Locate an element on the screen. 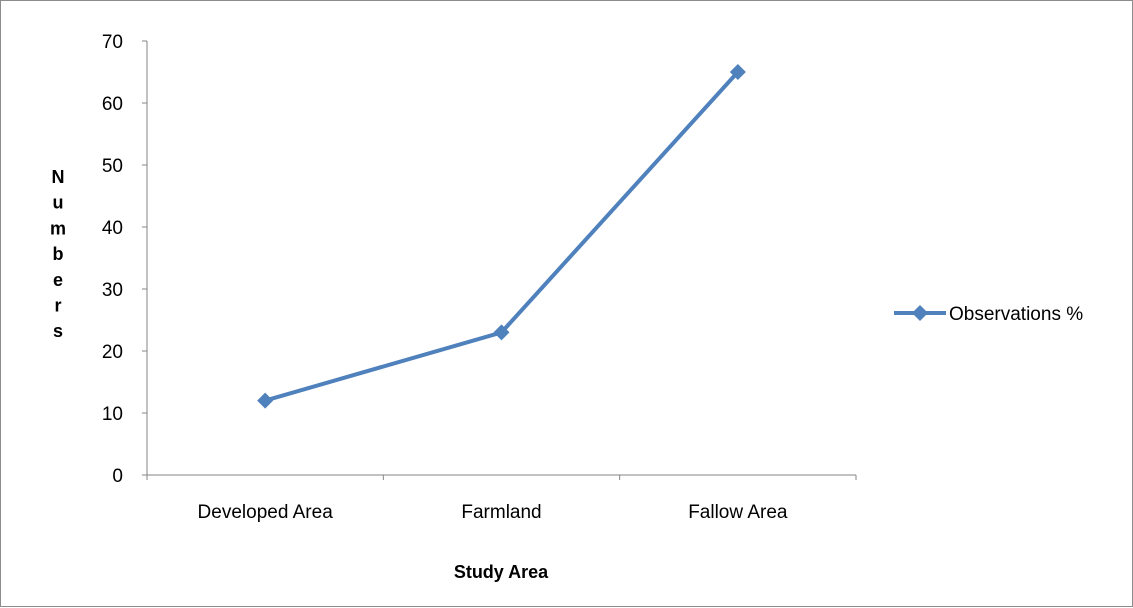 The height and width of the screenshot is (608, 1133). legend-label: Observations % is located at coordinates (1016, 314).